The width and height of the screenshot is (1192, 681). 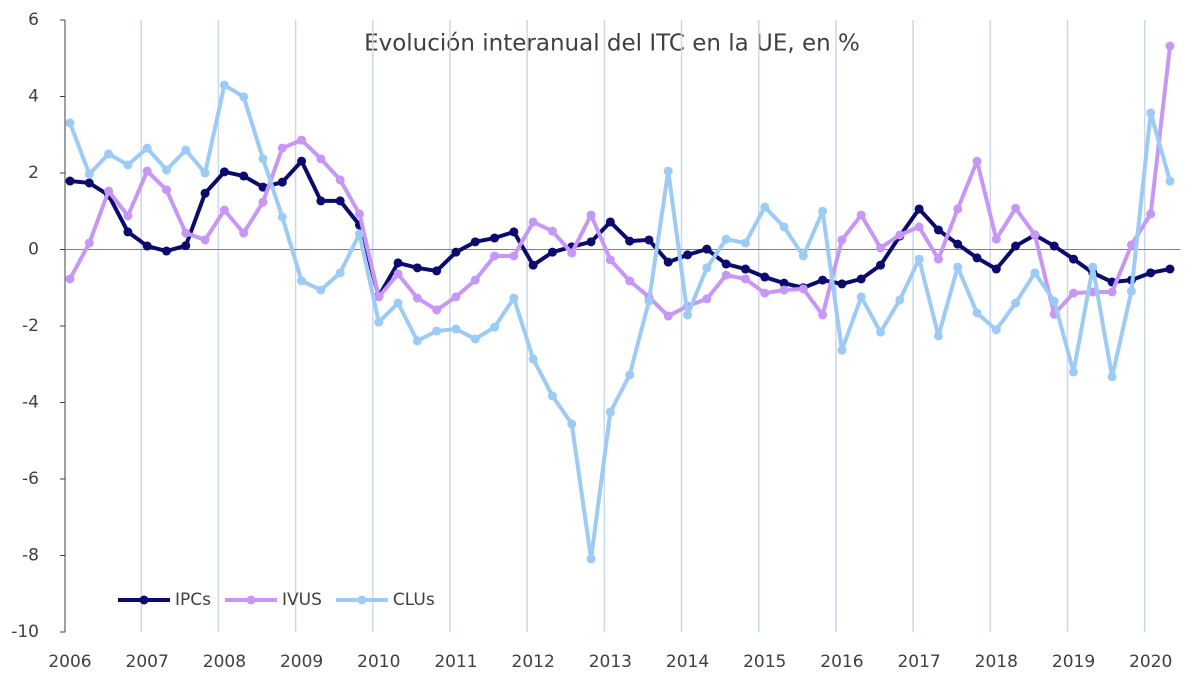 I want to click on x-tick-label: 2011, so click(x=455, y=662).